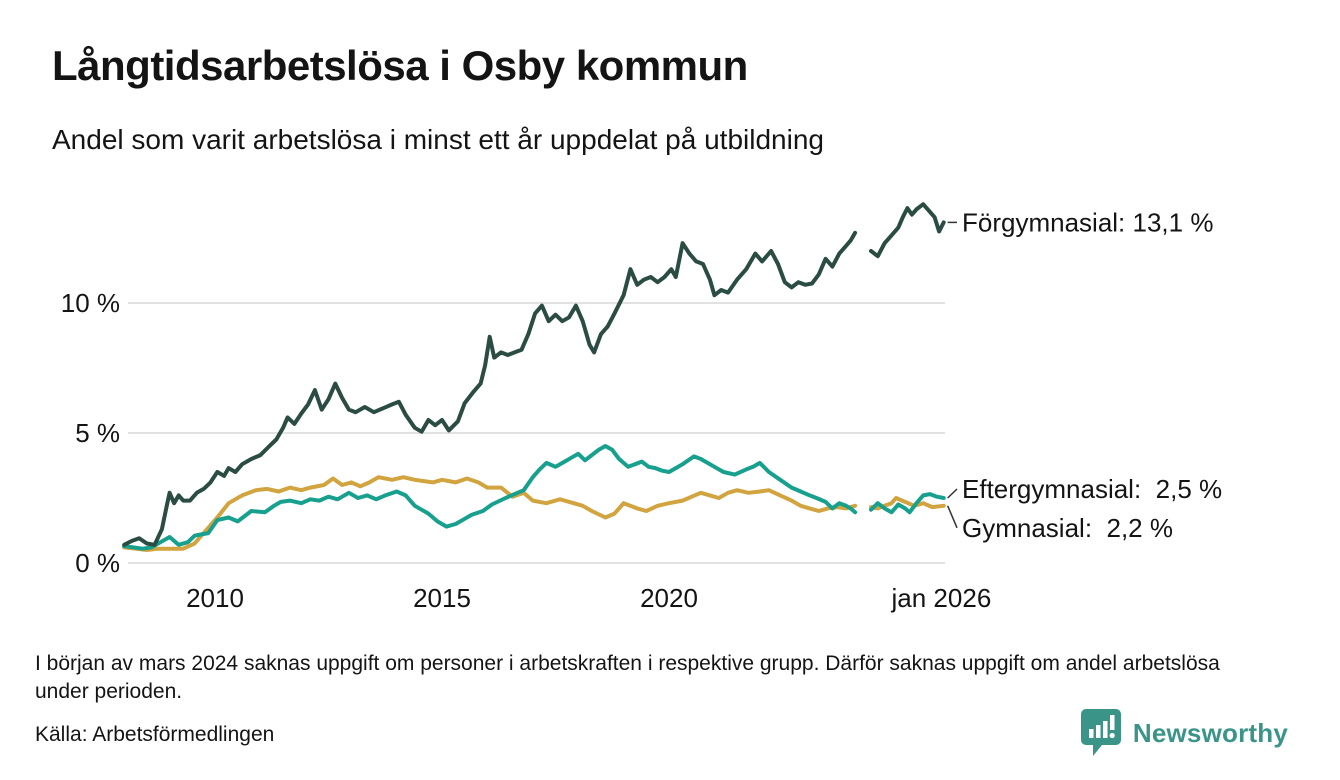 The width and height of the screenshot is (1340, 780). I want to click on series-line-eftergymnasial-after-gap, so click(907, 503).